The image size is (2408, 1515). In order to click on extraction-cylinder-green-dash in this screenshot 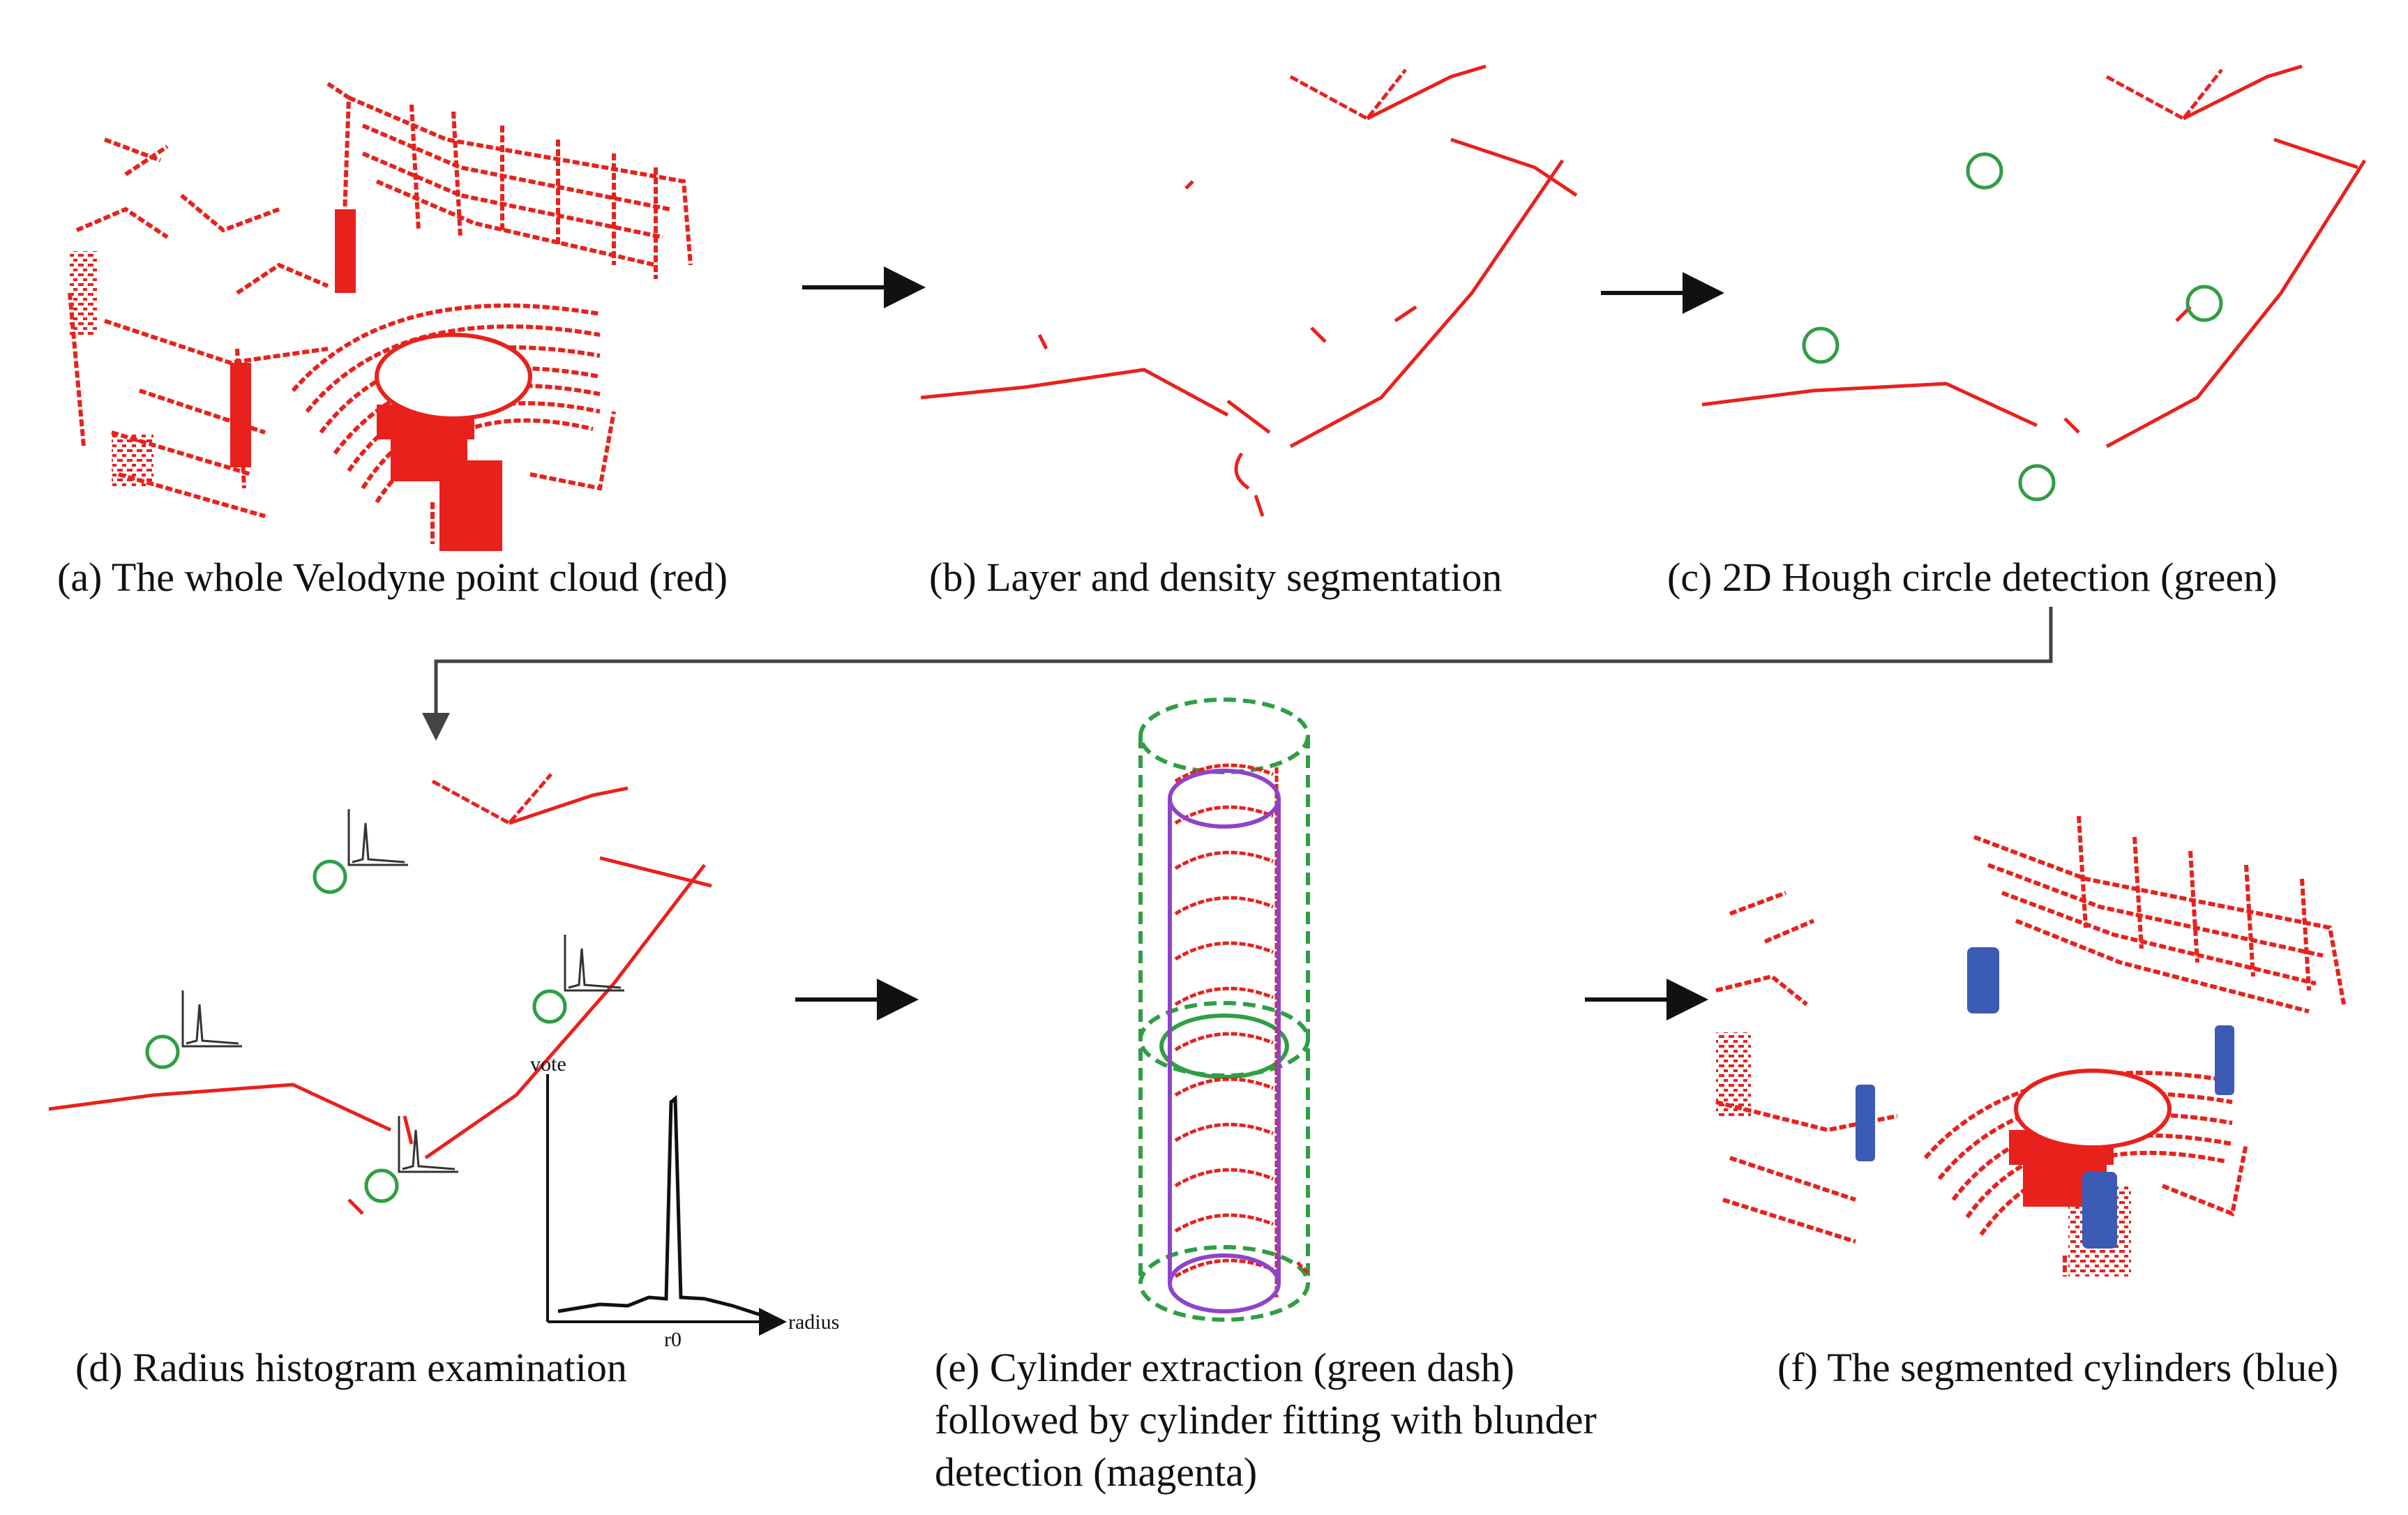, I will do `click(1224, 1010)`.